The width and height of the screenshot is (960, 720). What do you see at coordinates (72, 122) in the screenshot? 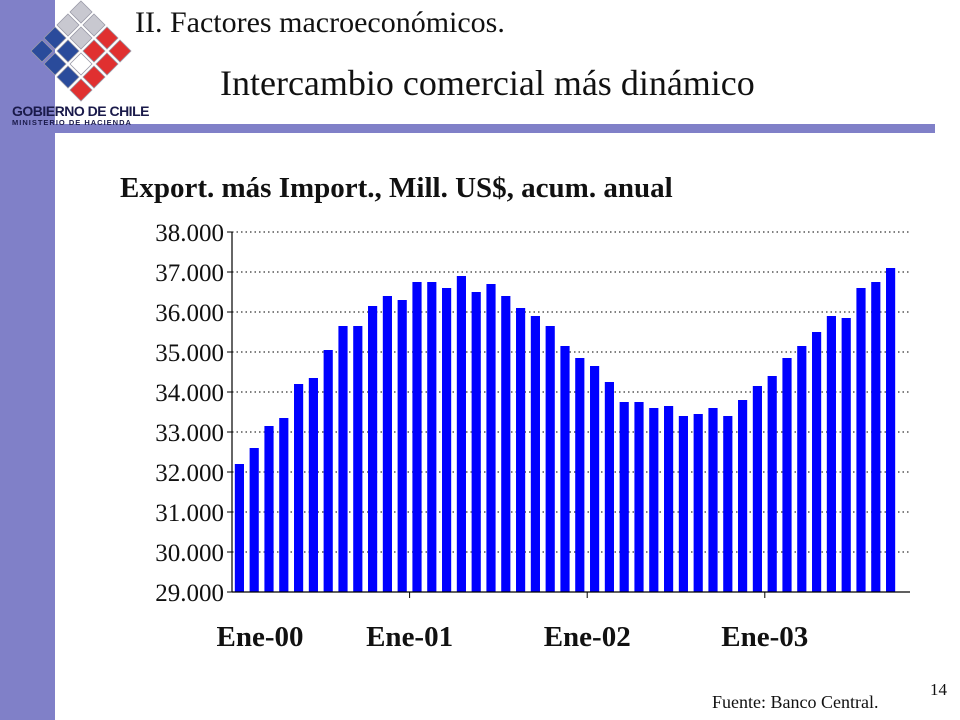
I see `logo-subtitle: MINISTERIO DE HACIENDA` at bounding box center [72, 122].